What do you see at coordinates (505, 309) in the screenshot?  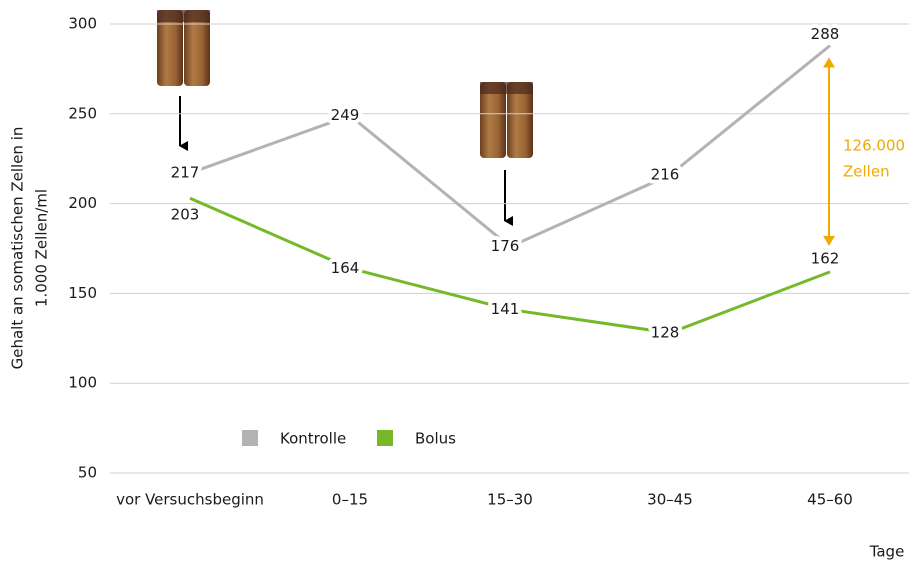 I see `data-label: 141` at bounding box center [505, 309].